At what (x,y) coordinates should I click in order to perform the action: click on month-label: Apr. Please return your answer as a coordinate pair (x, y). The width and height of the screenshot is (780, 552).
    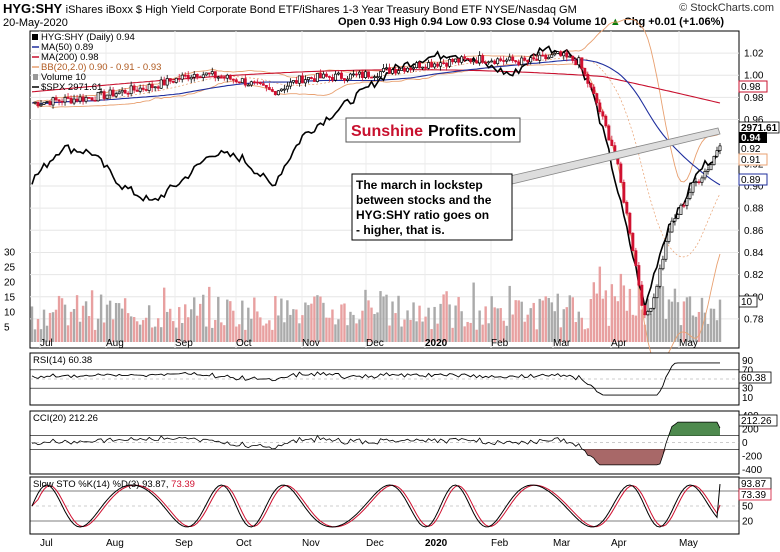
    Looking at the image, I should click on (619, 543).